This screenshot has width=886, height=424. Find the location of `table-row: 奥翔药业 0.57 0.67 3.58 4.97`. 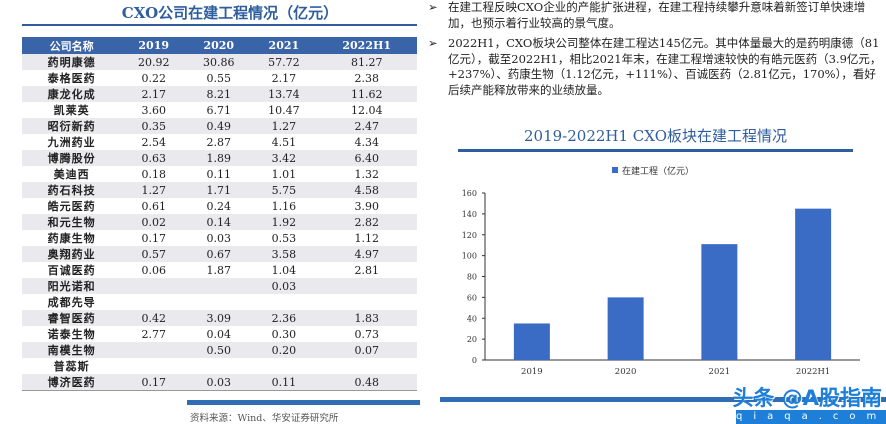

table-row: 奥翔药业 0.57 0.67 3.58 4.97 is located at coordinates (219, 254).